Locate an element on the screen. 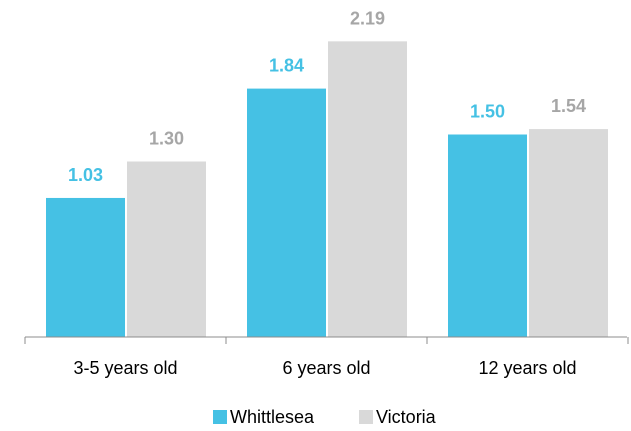 Image resolution: width=631 pixels, height=431 pixels. legend-swatch-victoria is located at coordinates (366, 417).